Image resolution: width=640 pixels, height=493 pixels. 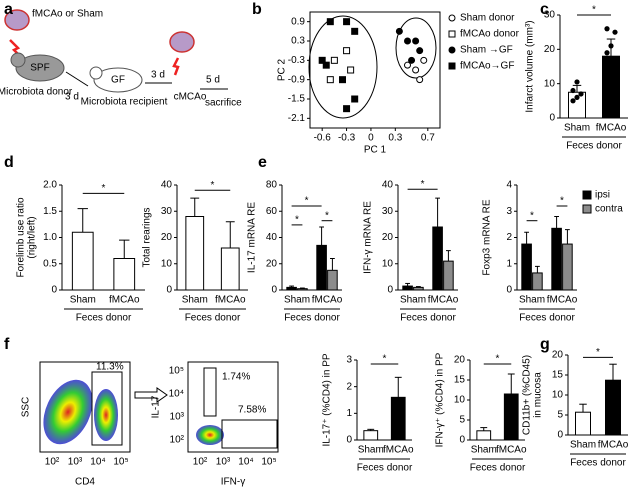 I want to click on y-axis-label: CD11b+ (%CD45), so click(x=527, y=395).